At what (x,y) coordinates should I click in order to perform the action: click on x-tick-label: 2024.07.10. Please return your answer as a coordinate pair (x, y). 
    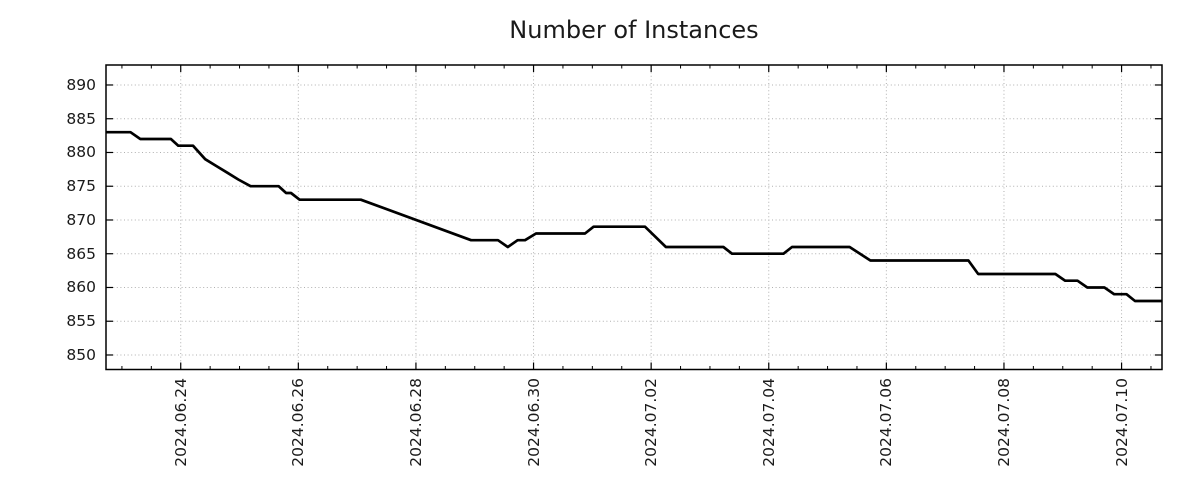
    Looking at the image, I should click on (1121, 422).